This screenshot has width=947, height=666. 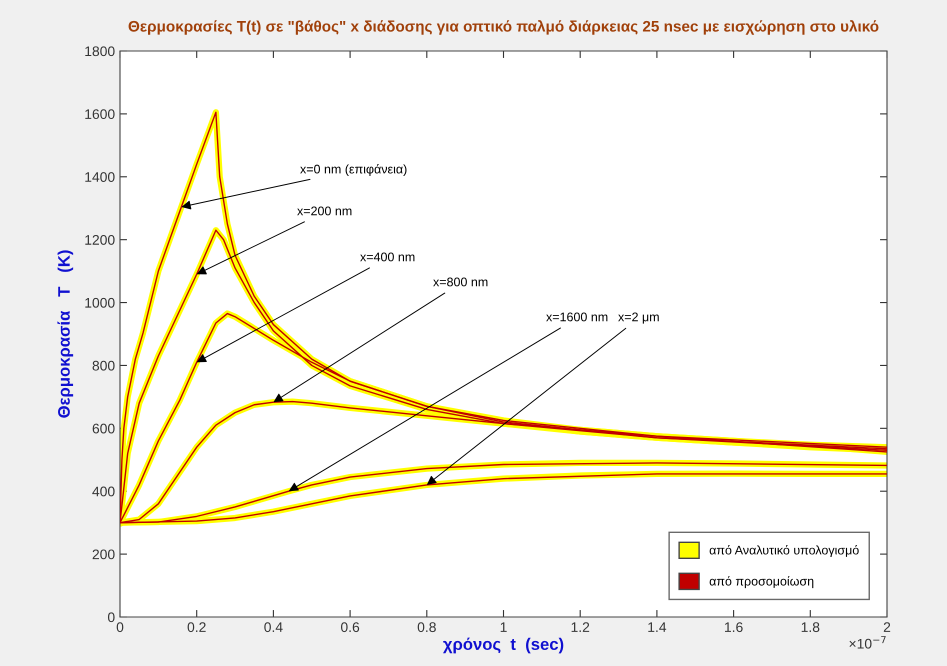 I want to click on chart-title: Θερμοκρασίες T(t) σε "βάθος" x διάδοσης για οπτικό παλμό διάρκειας 25 nsec με εισχώρηση στο υλικό, so click(x=503, y=27).